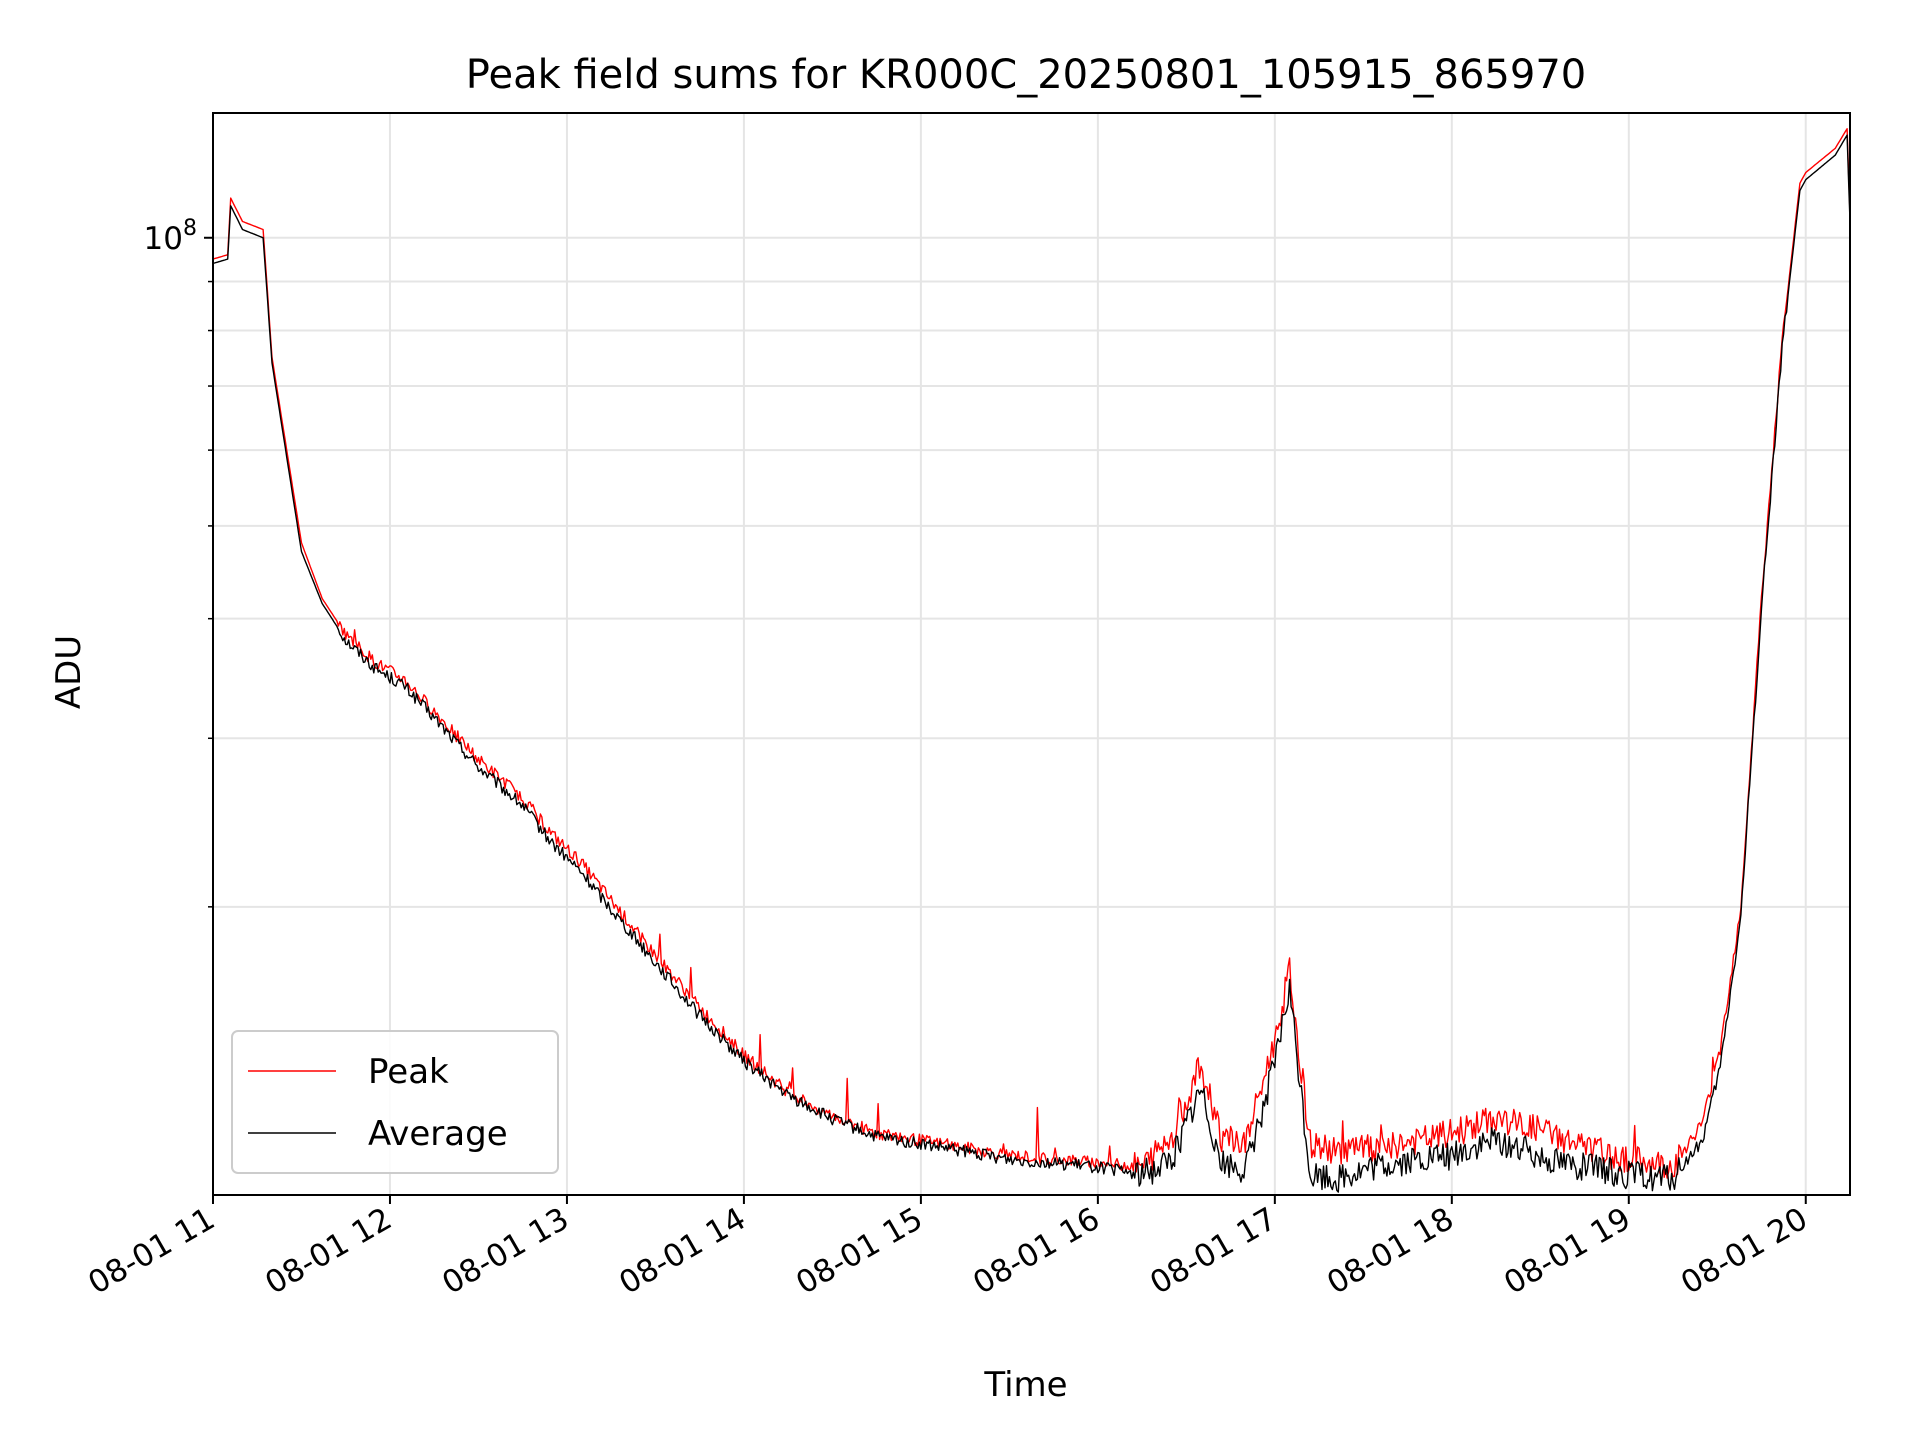  What do you see at coordinates (170, 236) in the screenshot?
I see `y-tick-label: 108` at bounding box center [170, 236].